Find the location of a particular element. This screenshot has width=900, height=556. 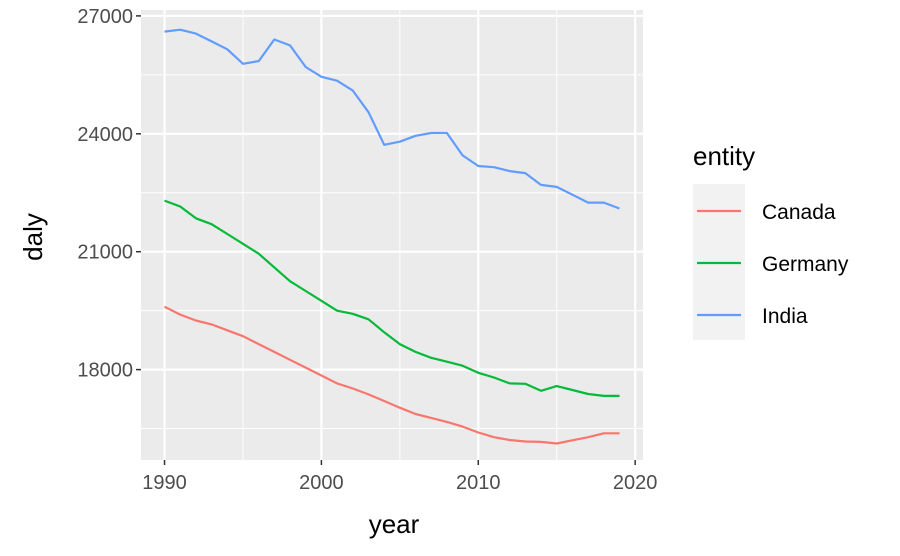

legend-label-canada: Canada is located at coordinates (799, 212).